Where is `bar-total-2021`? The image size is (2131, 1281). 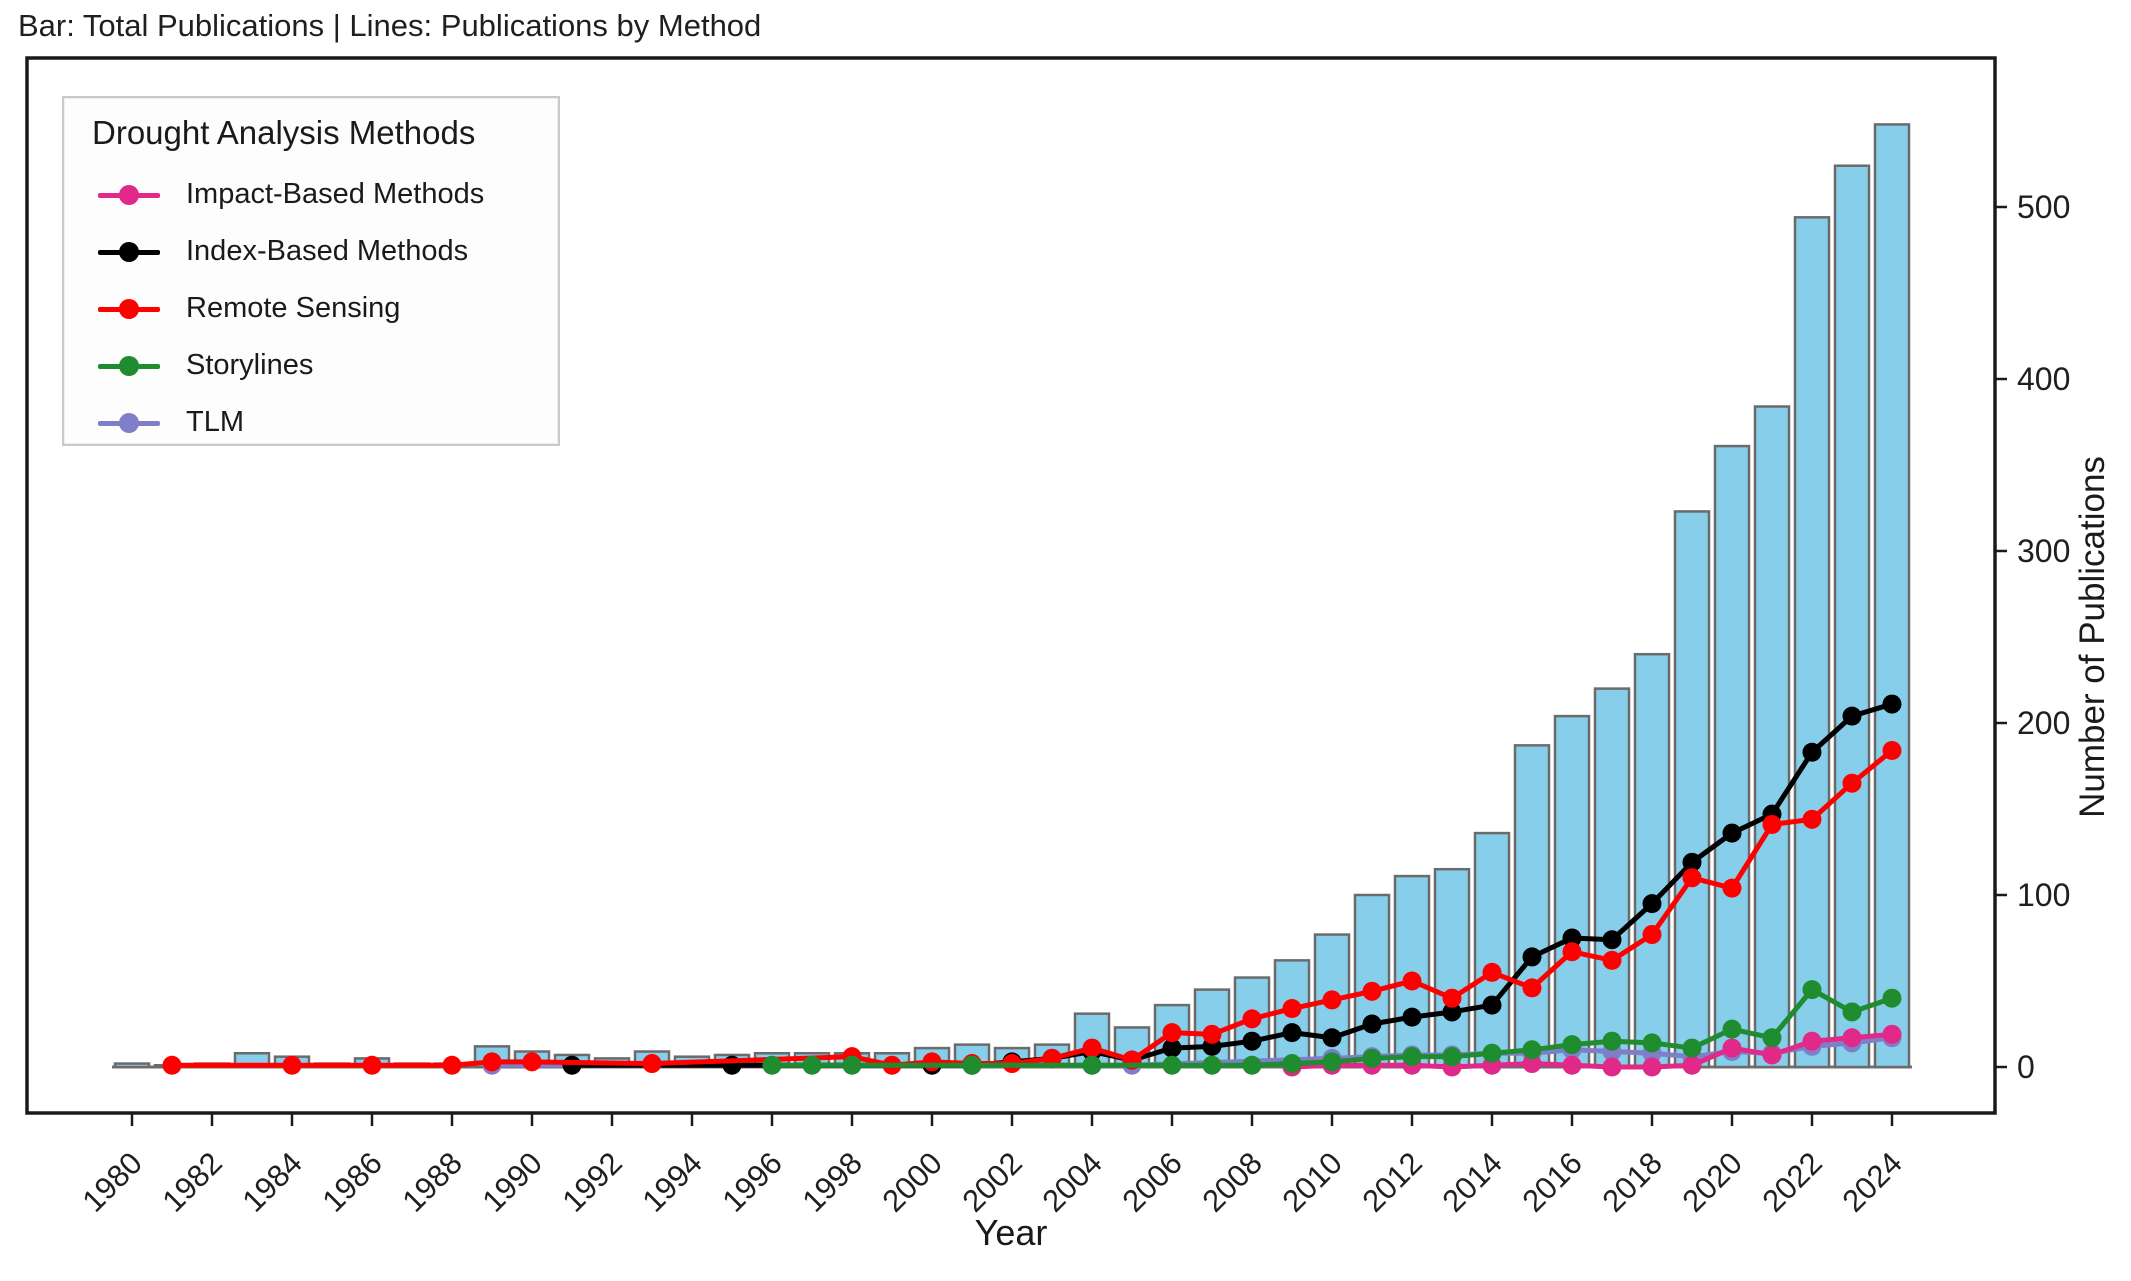 bar-total-2021 is located at coordinates (1772, 737).